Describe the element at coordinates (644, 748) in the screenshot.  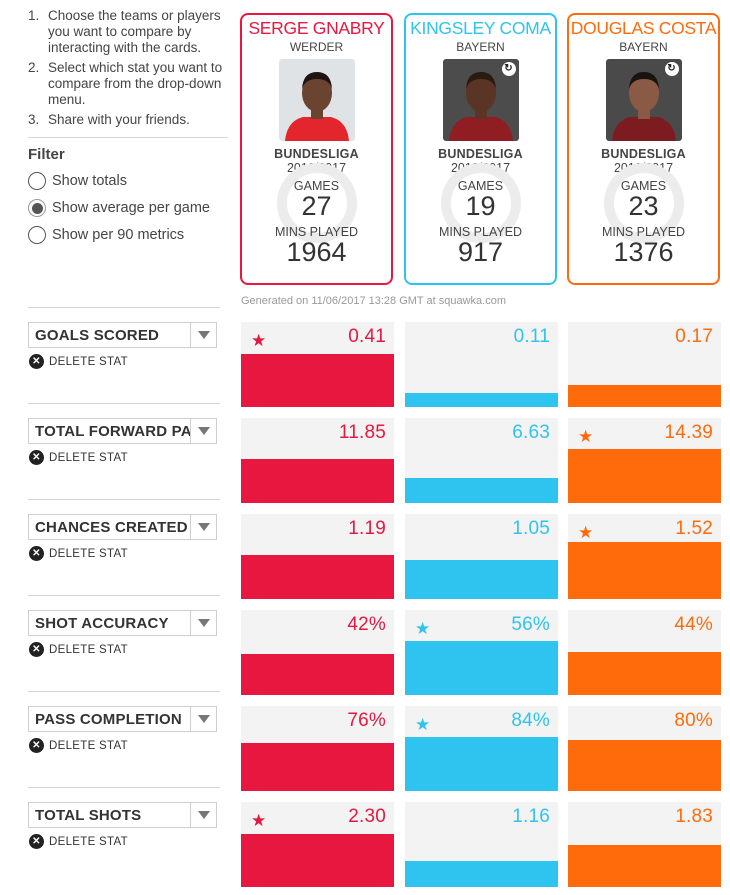
I see `stat-cell: 80%` at that location.